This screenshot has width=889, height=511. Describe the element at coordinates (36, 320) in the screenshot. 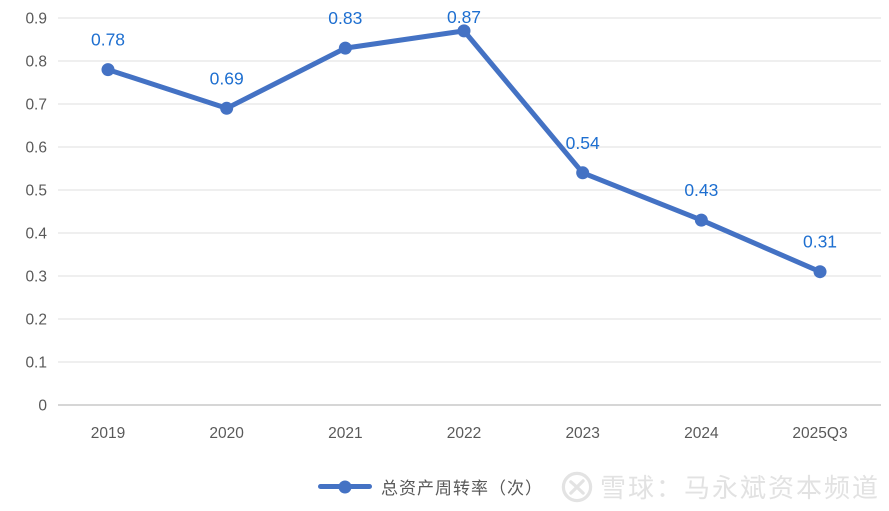

I see `y-tick-label: 0.2` at that location.